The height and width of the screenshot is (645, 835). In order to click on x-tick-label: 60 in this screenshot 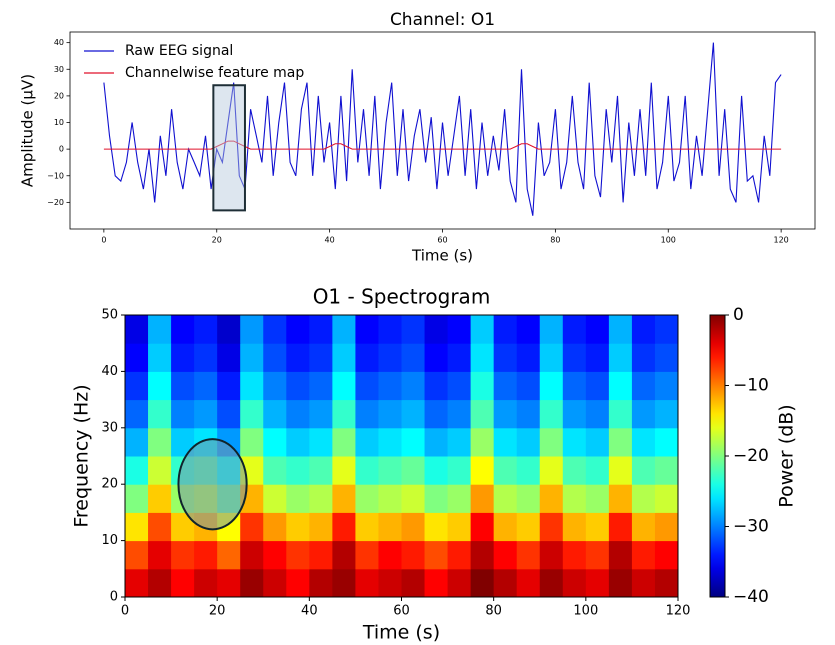, I will do `click(401, 611)`.